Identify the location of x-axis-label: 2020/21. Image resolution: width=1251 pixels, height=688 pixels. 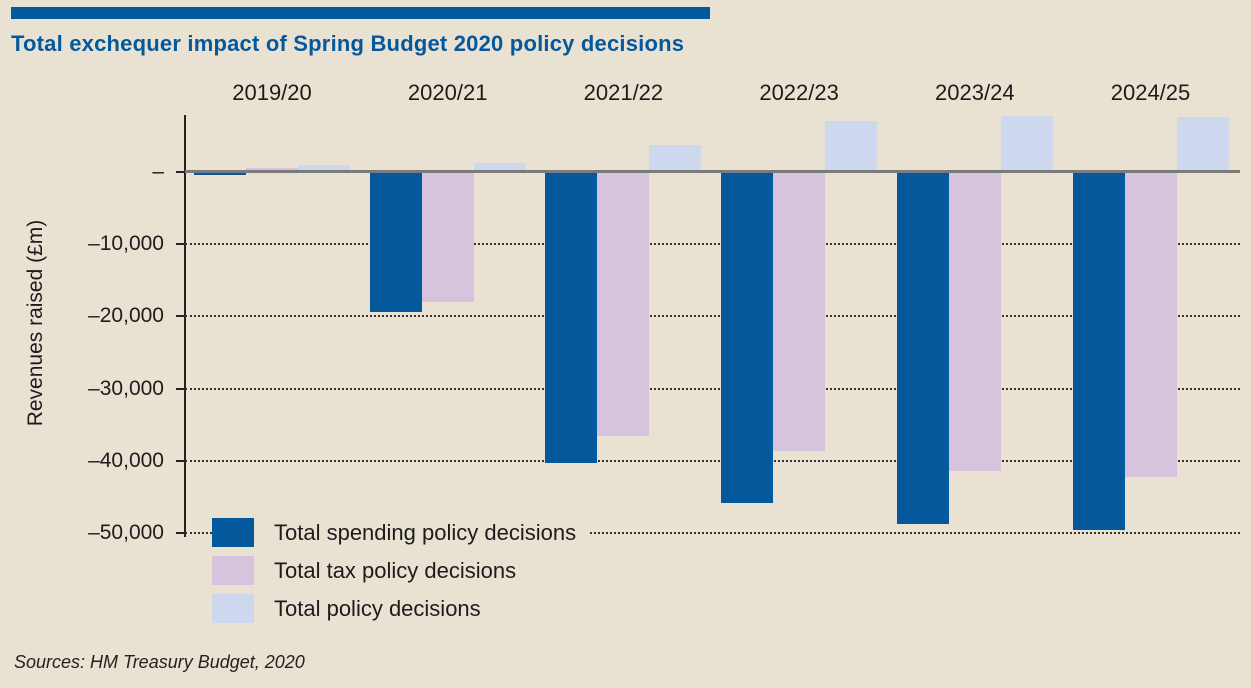
(447, 92).